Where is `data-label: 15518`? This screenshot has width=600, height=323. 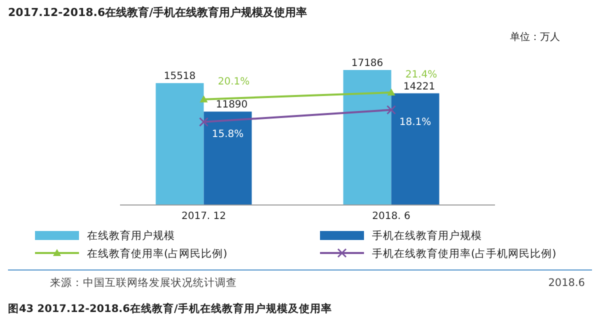 data-label: 15518 is located at coordinates (180, 76).